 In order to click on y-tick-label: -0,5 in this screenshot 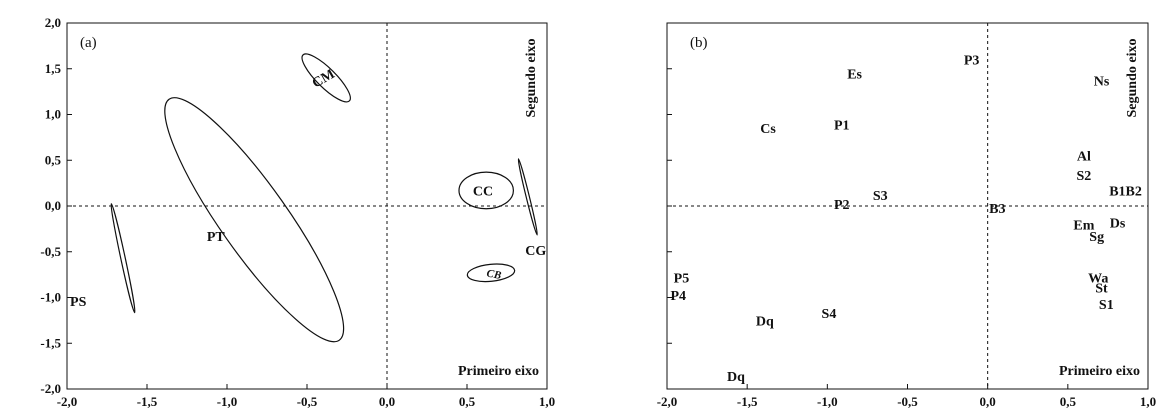, I will do `click(50, 251)`.